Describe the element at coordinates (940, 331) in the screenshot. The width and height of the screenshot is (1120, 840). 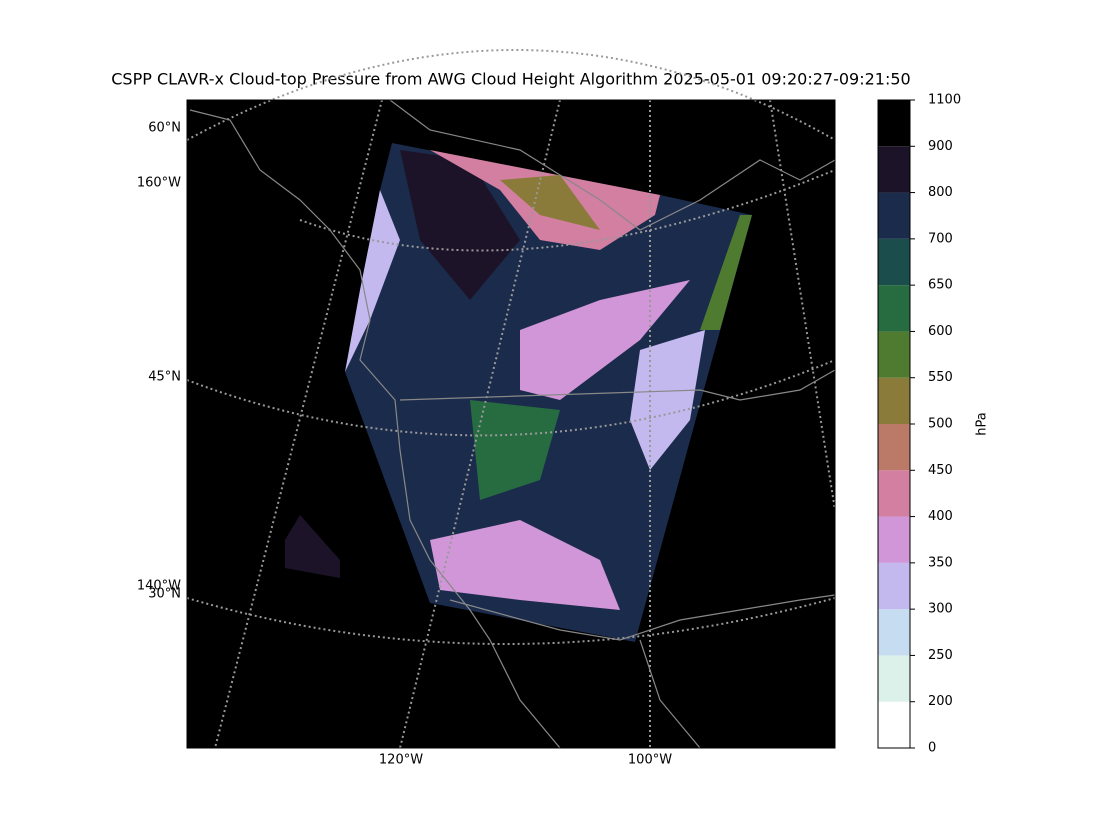
I see `colorbar-tick-label: 600` at that location.